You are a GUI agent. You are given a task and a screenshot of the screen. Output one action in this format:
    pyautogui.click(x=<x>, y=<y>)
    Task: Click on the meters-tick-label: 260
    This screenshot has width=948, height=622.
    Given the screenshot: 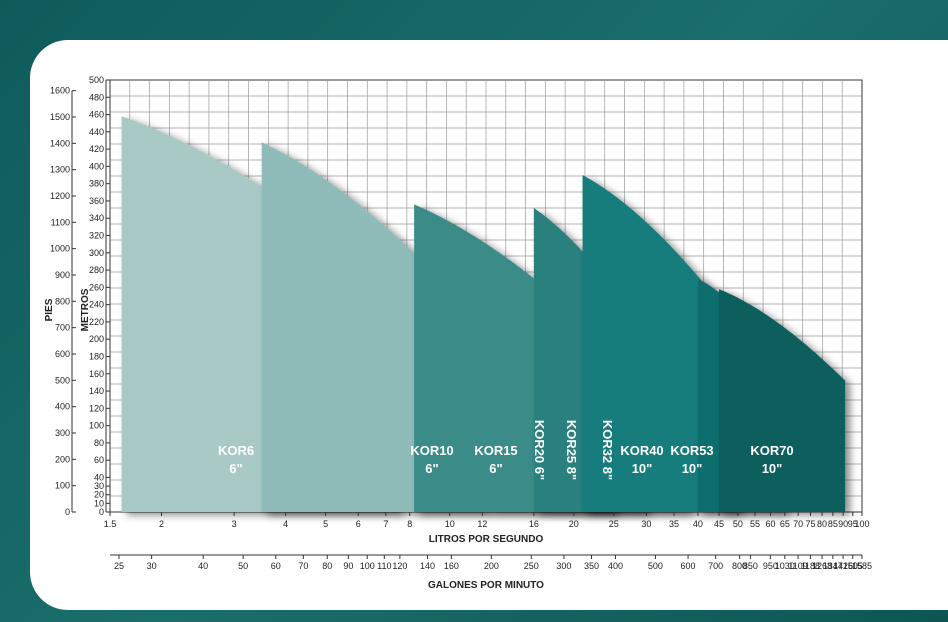 What is the action you would take?
    pyautogui.click(x=96, y=287)
    